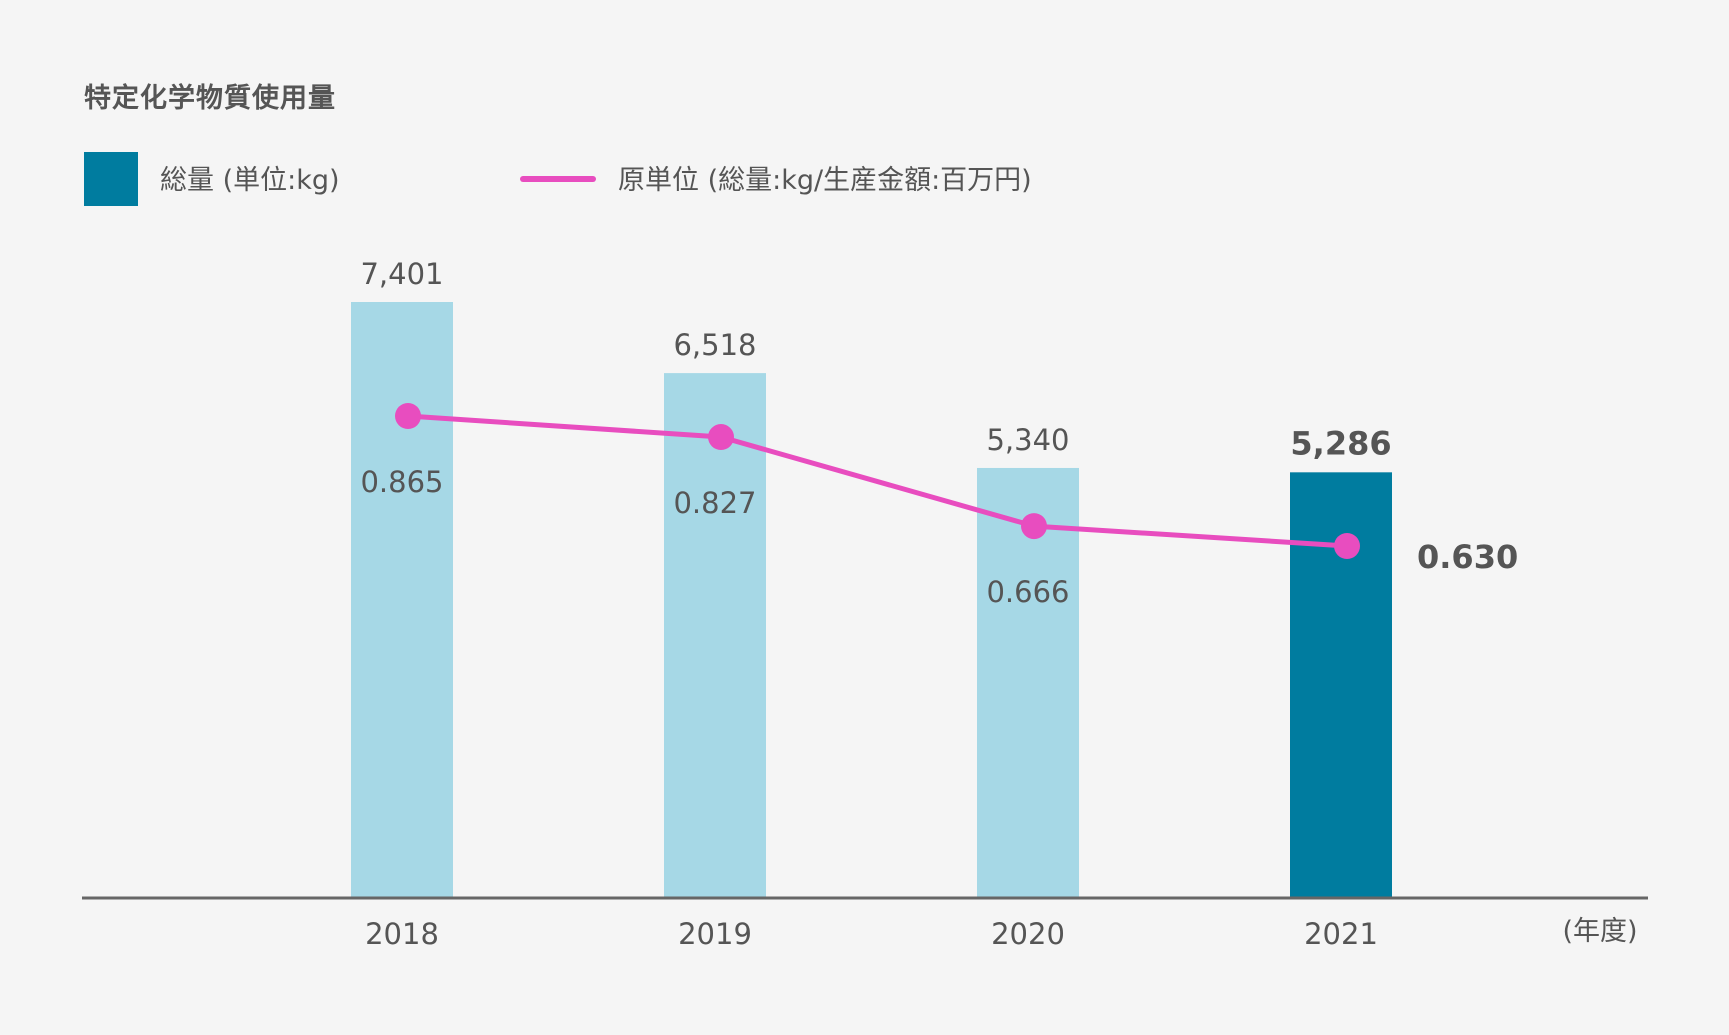 The height and width of the screenshot is (1035, 1729). I want to click on bar-value-label-2018: 7,401, so click(401, 274).